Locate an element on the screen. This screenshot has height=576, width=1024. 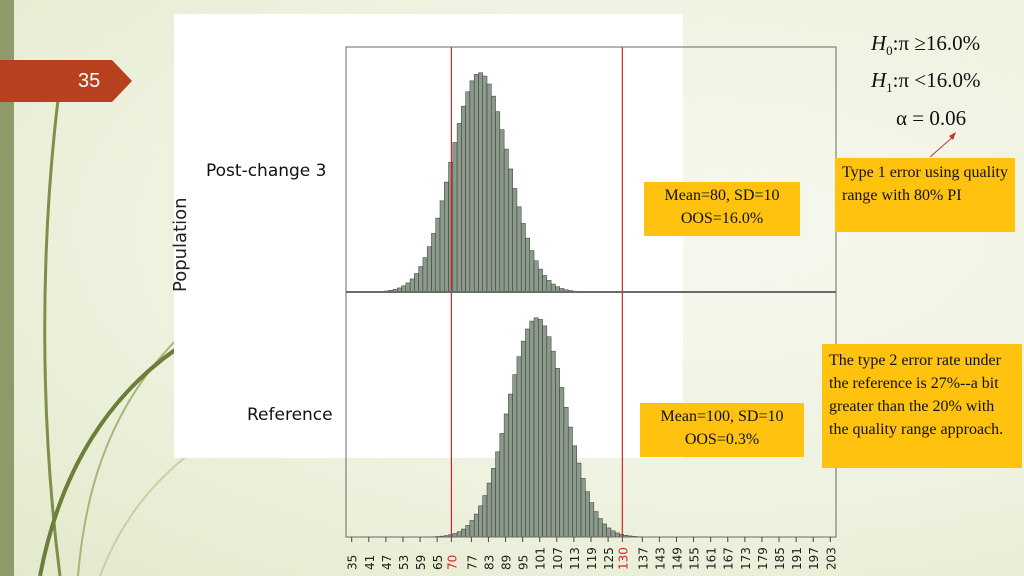
x-tick-label: 197 is located at coordinates (814, 558).